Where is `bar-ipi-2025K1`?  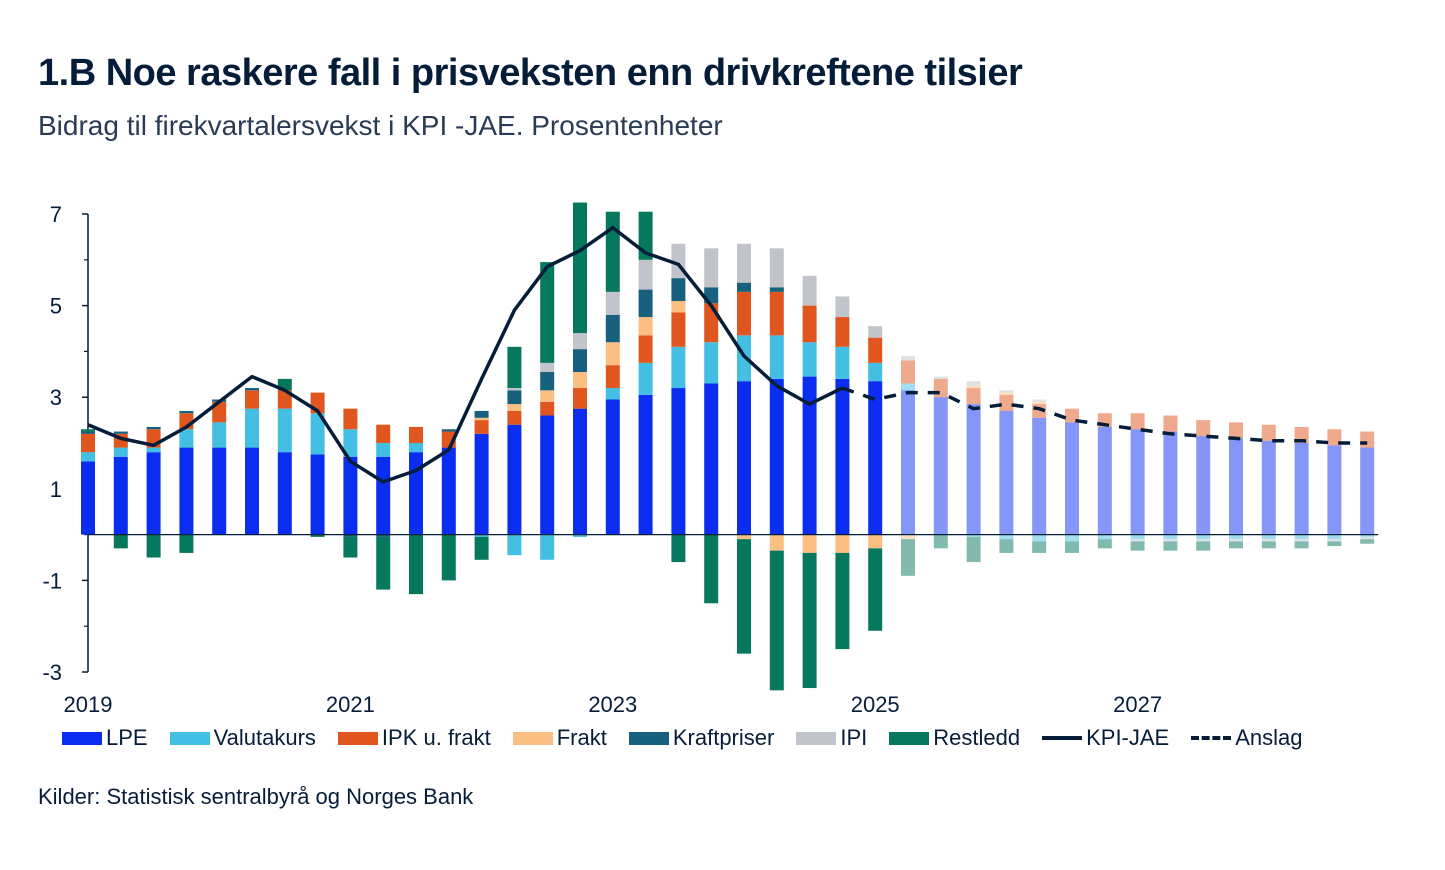 bar-ipi-2025K1 is located at coordinates (875, 332).